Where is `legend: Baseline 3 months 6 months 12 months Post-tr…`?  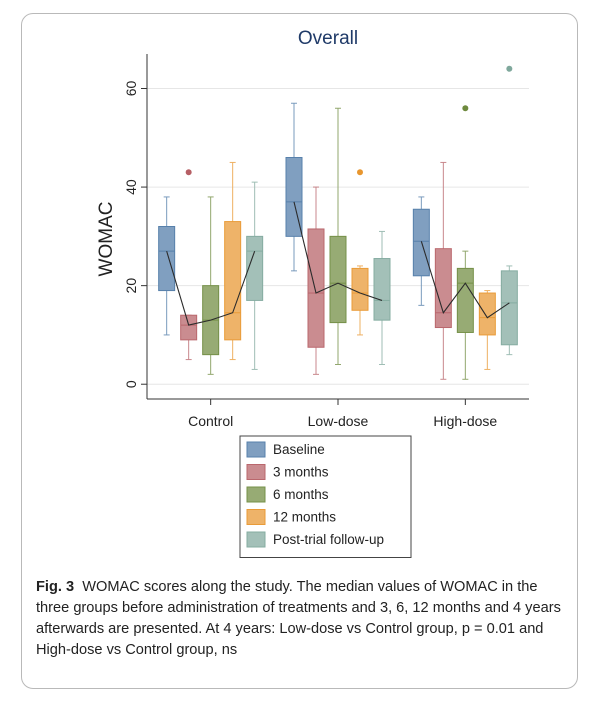 legend: Baseline 3 months 6 months 12 months Post-tr… is located at coordinates (325, 496).